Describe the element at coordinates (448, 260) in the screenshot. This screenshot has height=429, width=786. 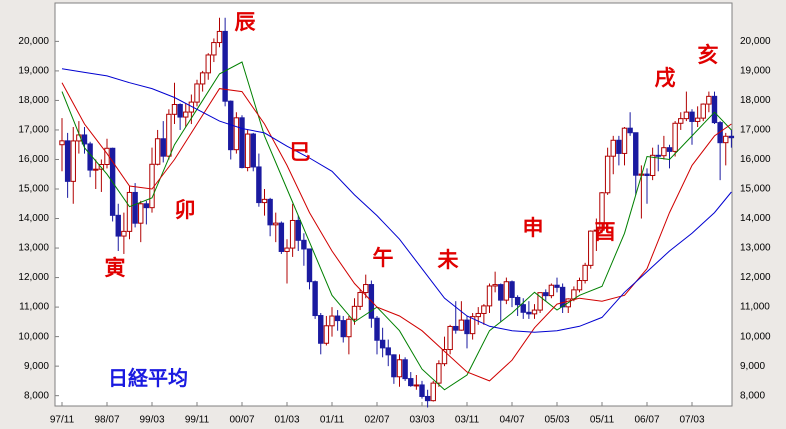
I see `annotation: 未` at that location.